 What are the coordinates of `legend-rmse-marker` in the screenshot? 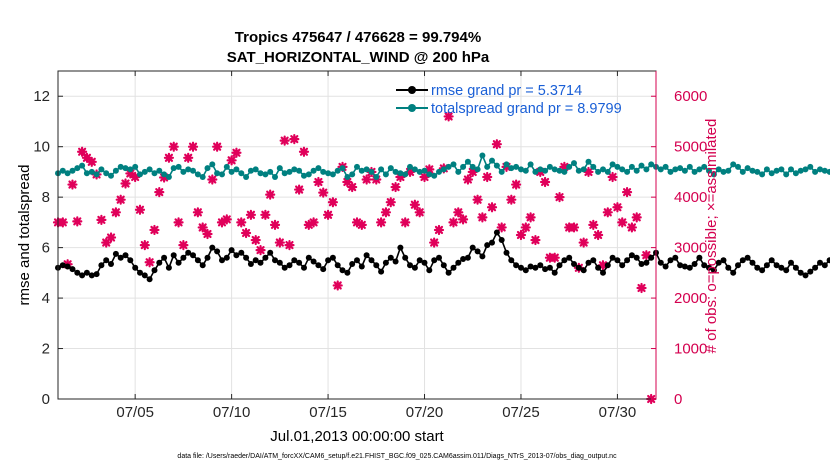 It's located at (412, 90).